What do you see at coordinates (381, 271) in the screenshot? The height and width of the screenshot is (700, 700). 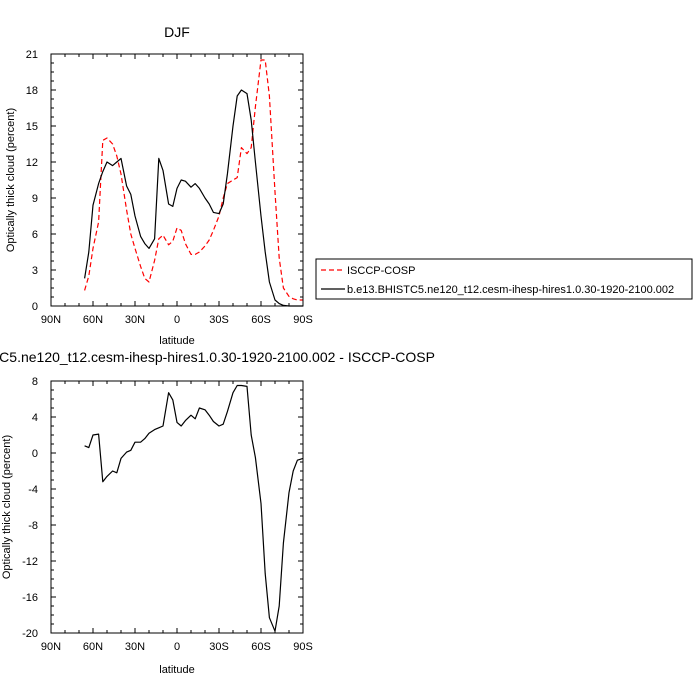 I see `legend-label-isccp: ISCCP-COSP` at bounding box center [381, 271].